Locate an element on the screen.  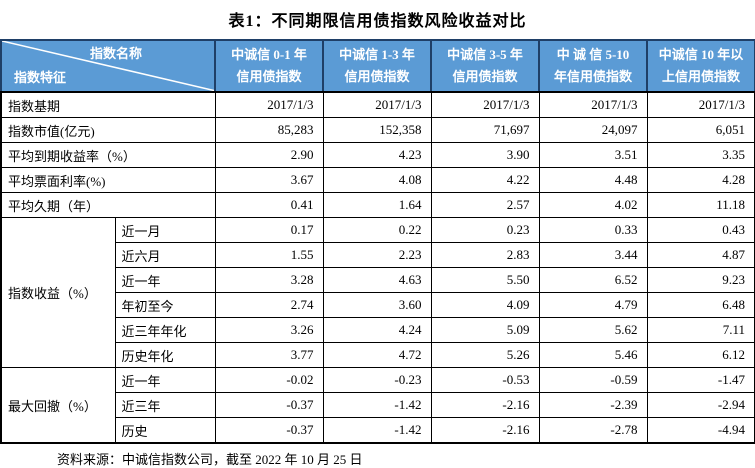
value-cell: 3.51 is located at coordinates (593, 155).